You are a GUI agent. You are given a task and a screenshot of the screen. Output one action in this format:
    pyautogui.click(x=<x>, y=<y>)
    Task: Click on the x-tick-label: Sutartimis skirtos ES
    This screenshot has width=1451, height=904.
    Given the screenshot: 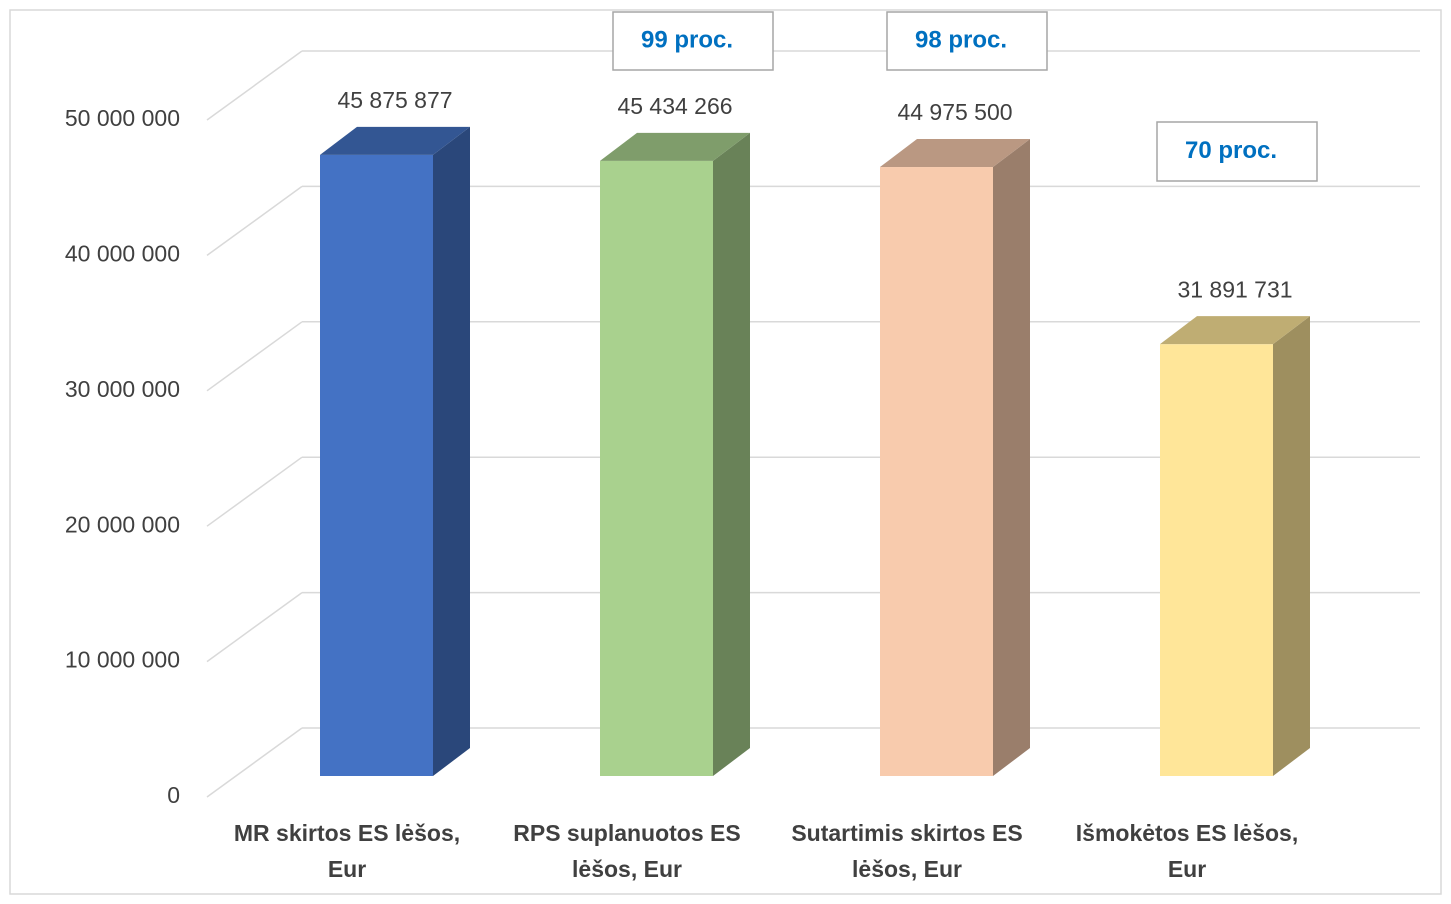 What is the action you would take?
    pyautogui.click(x=906, y=833)
    